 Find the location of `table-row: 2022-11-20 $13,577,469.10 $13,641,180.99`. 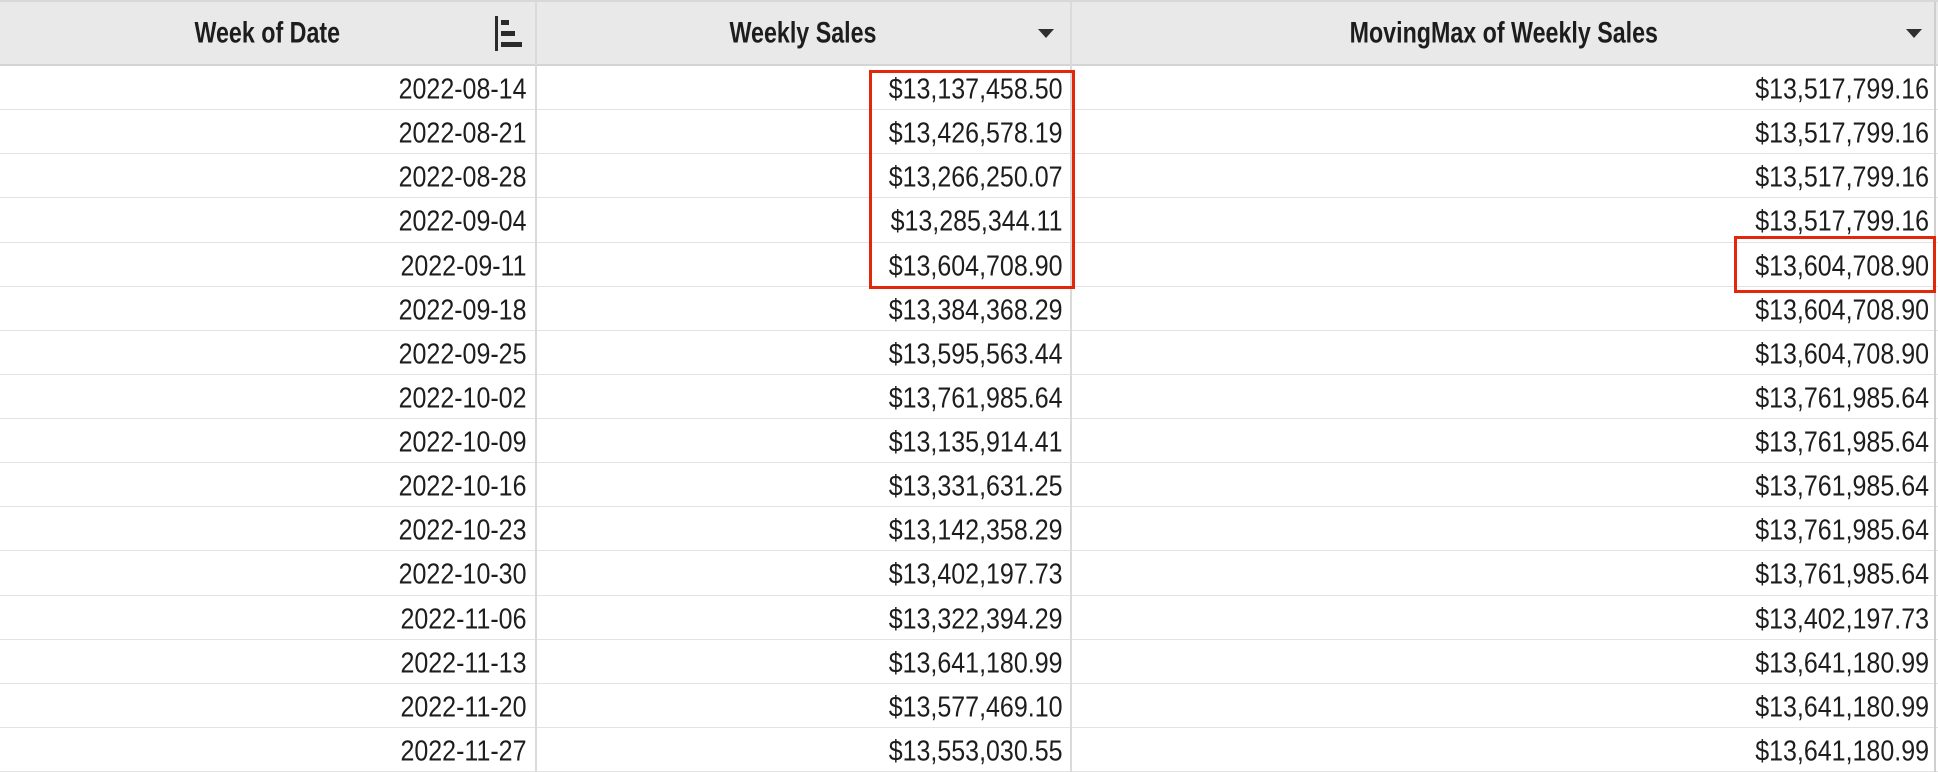

table-row: 2022-11-20 $13,577,469.10 $13,641,180.99 is located at coordinates (969, 705).